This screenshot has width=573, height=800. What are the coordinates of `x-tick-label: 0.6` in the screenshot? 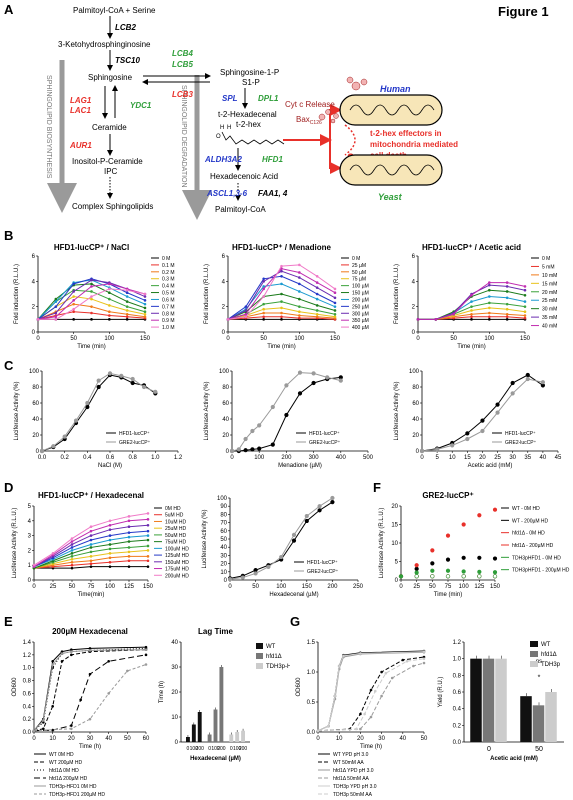 It's located at (110, 458).